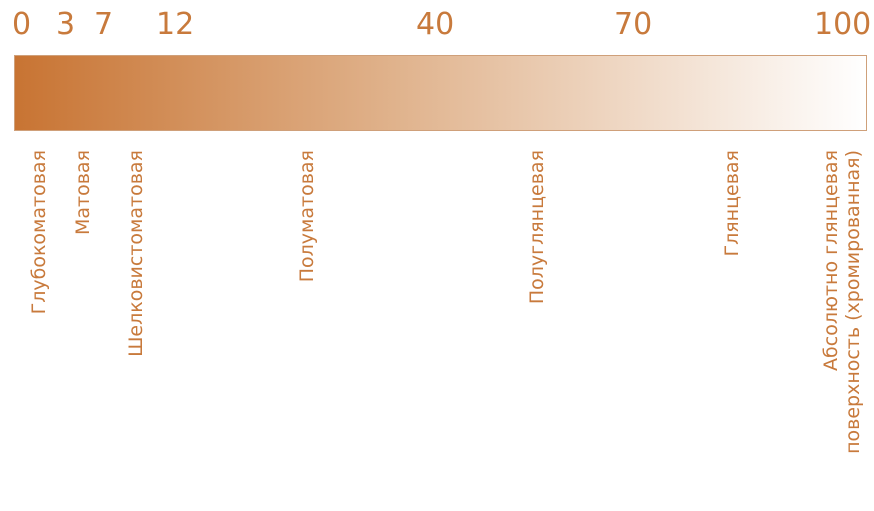 The image size is (874, 511). Describe the element at coordinates (843, 24) in the screenshot. I see `tick-label: 100` at that location.